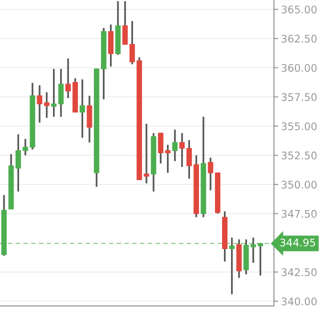 This screenshot has width=320, height=320. I want to click on y-tick-label: 365.00, so click(299, 10).